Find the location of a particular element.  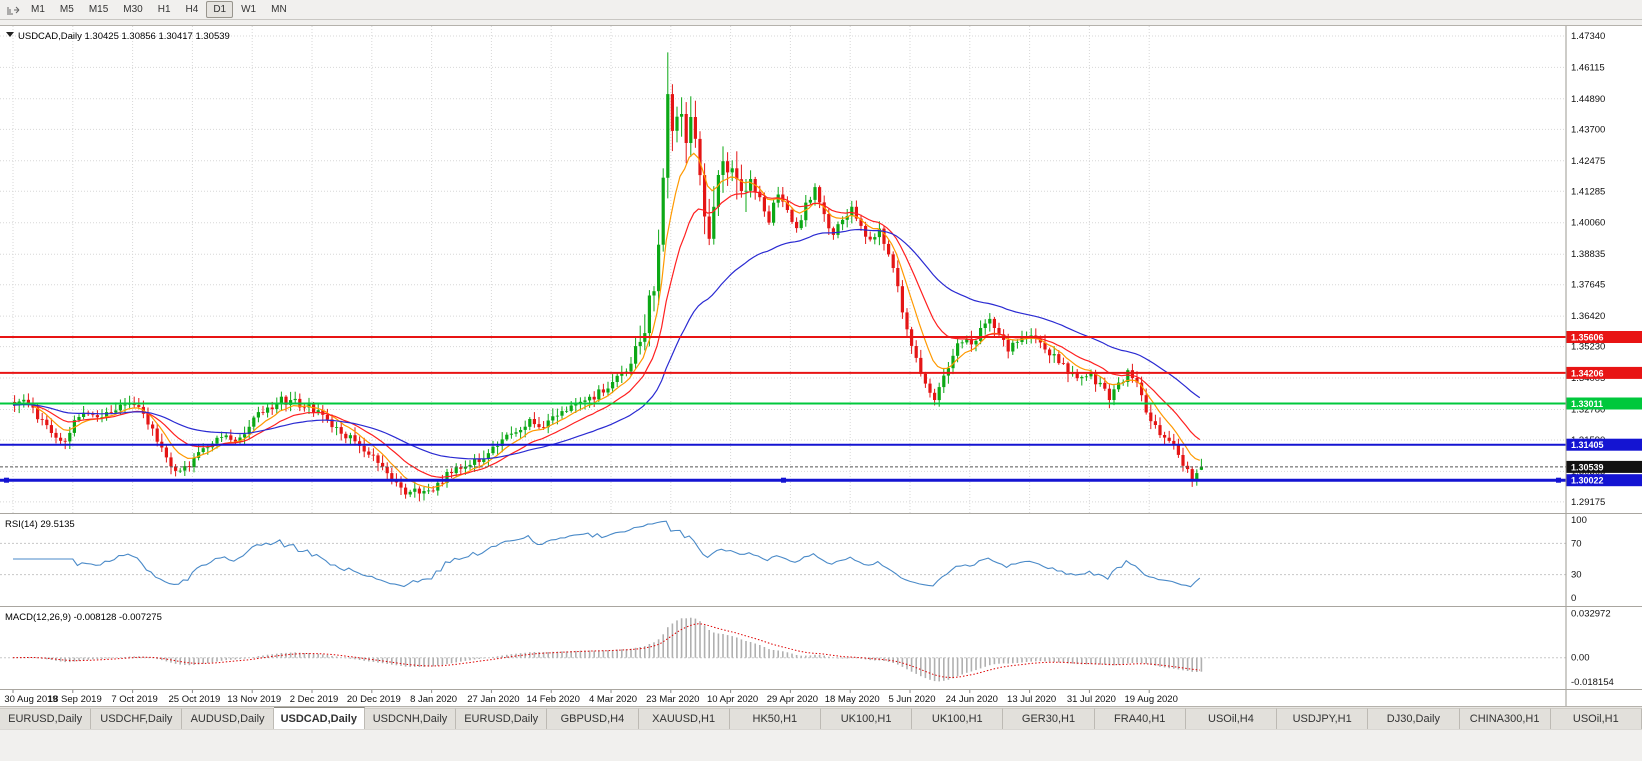

timeframe-buttons: M1 M5 M15 M30 H1 H4 D1 W1 MN is located at coordinates (159, 9).